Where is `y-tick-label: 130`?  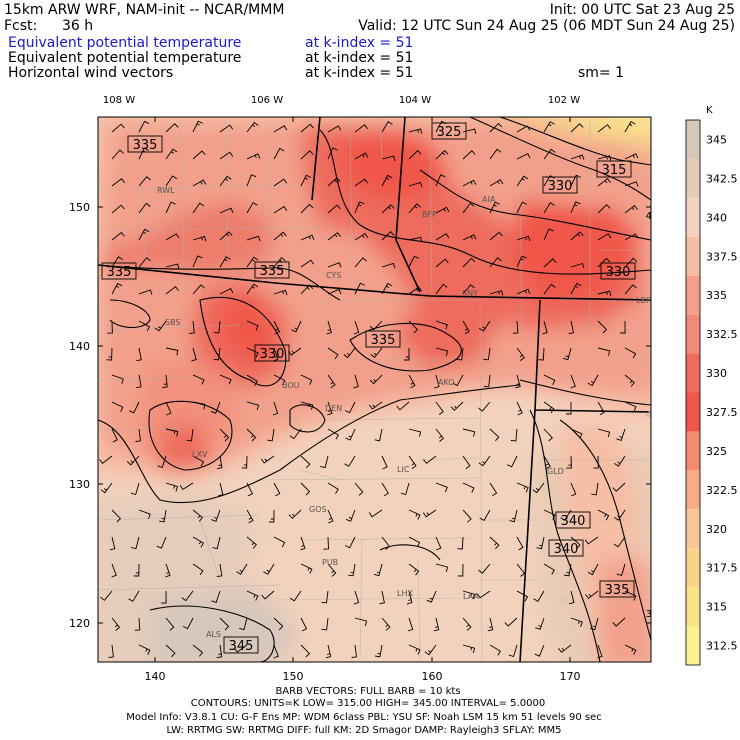 y-tick-label: 130 is located at coordinates (79, 484).